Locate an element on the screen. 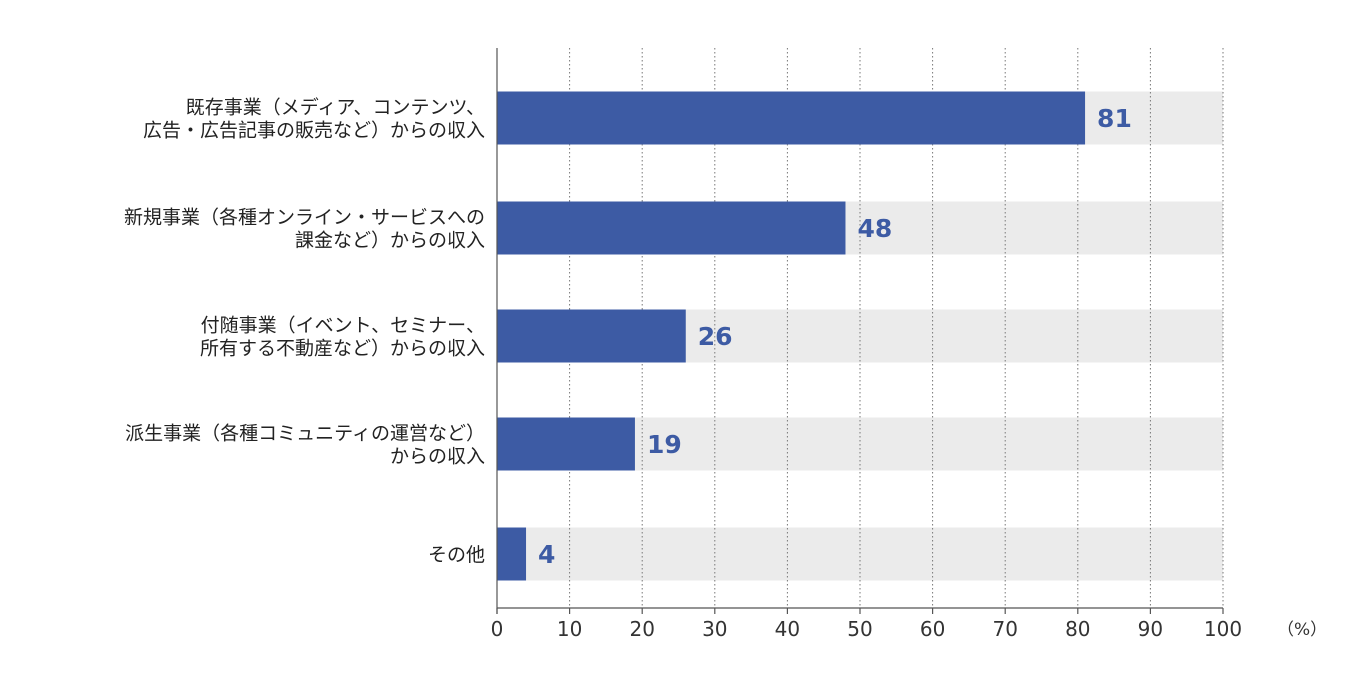 Image resolution: width=1346 pixels, height=685 pixels. tick-labels: 0 10 20 30 40 50 60 70 80 90 100 is located at coordinates (866, 629).